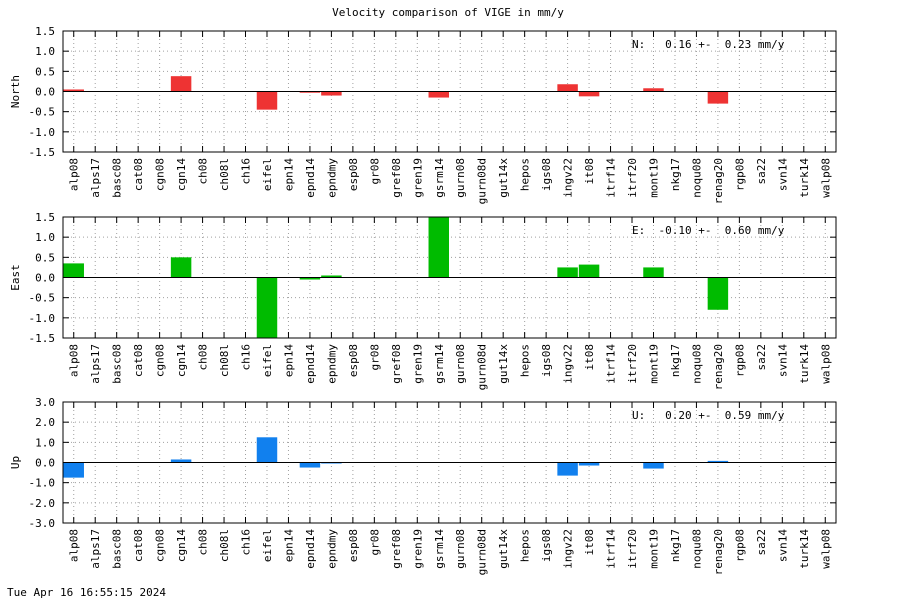  I want to click on x-tick-label-ingv22: ingv22, so click(568, 364).